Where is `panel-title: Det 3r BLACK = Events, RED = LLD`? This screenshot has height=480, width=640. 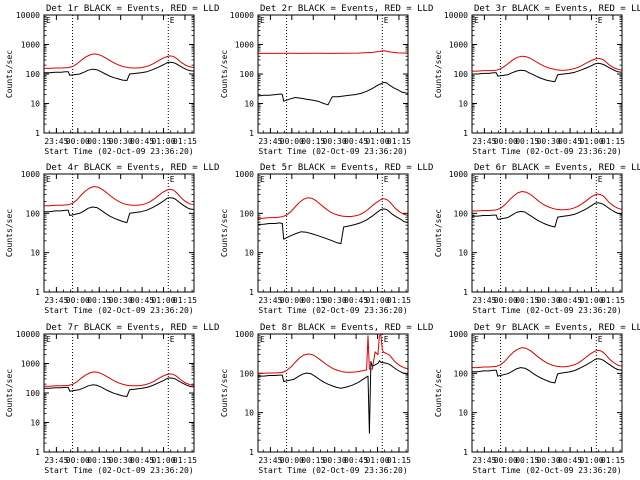
panel-title: Det 3r BLACK = Events, RED = LLD is located at coordinates (557, 9).